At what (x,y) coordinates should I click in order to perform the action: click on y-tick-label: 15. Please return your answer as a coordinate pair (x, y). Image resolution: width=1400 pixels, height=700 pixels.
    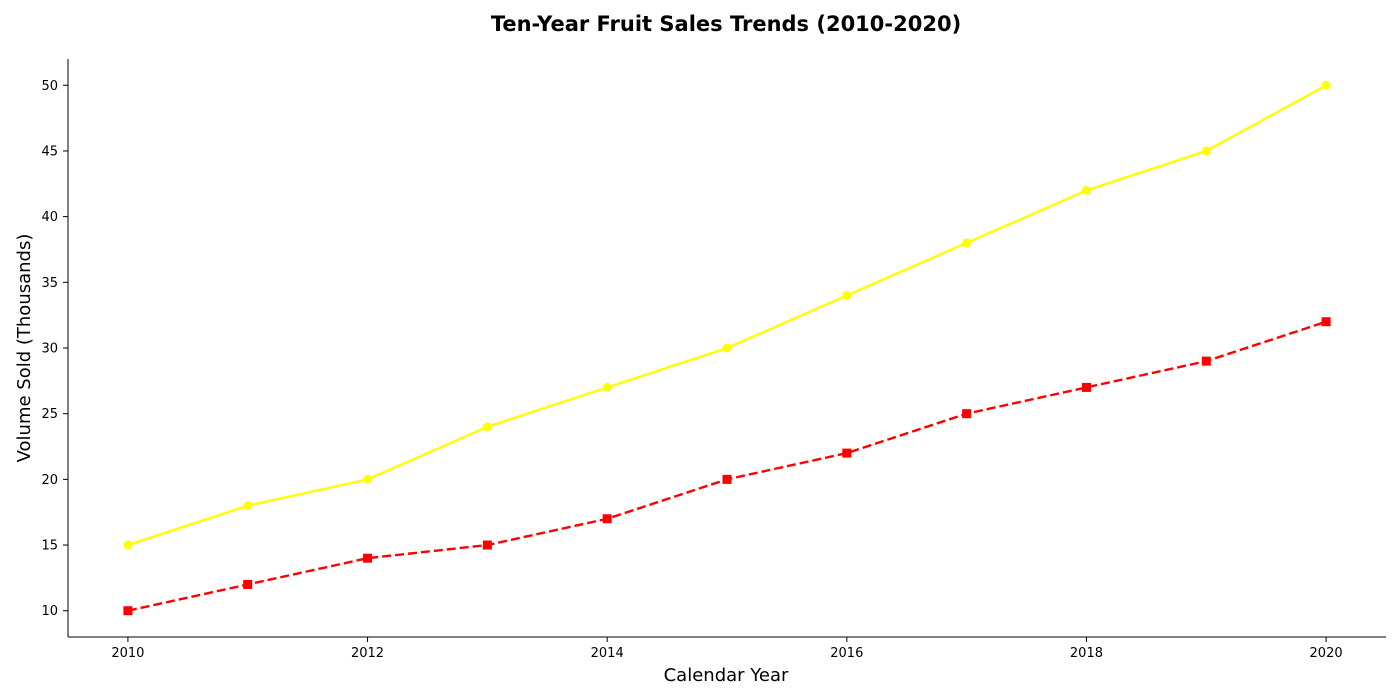
    Looking at the image, I should click on (49, 546).